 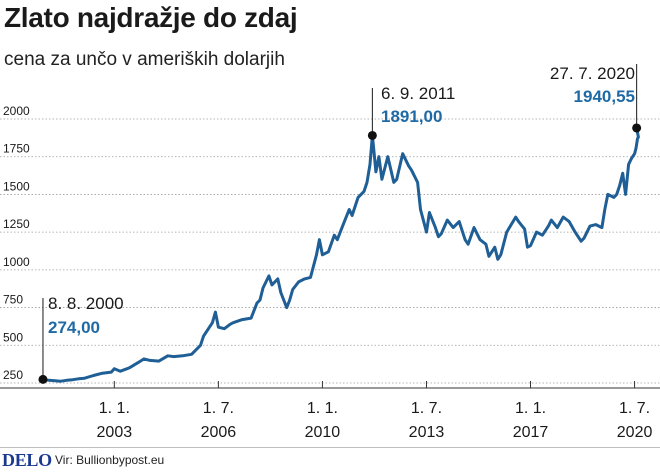 I want to click on y-tick-label: 1750, so click(x=16, y=149).